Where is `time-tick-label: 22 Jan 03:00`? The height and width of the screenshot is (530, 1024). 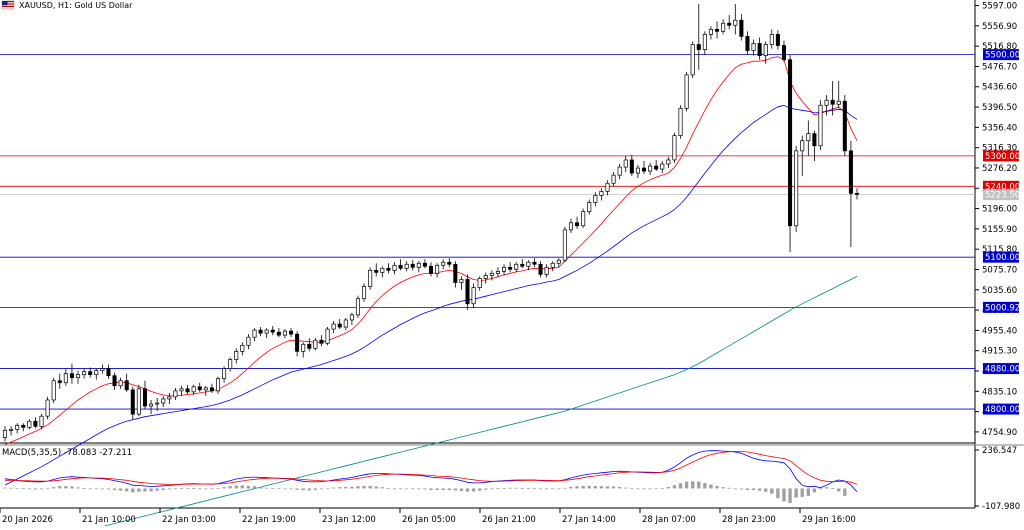 time-tick-label: 22 Jan 03:00 is located at coordinates (189, 520).